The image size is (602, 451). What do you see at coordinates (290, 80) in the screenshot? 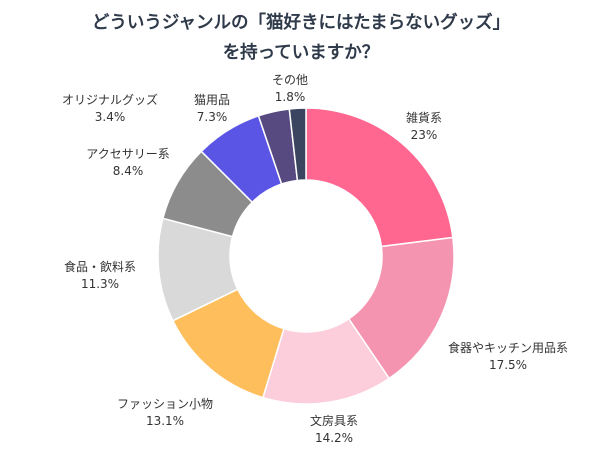
I see `slice-label-8: その他` at bounding box center [290, 80].